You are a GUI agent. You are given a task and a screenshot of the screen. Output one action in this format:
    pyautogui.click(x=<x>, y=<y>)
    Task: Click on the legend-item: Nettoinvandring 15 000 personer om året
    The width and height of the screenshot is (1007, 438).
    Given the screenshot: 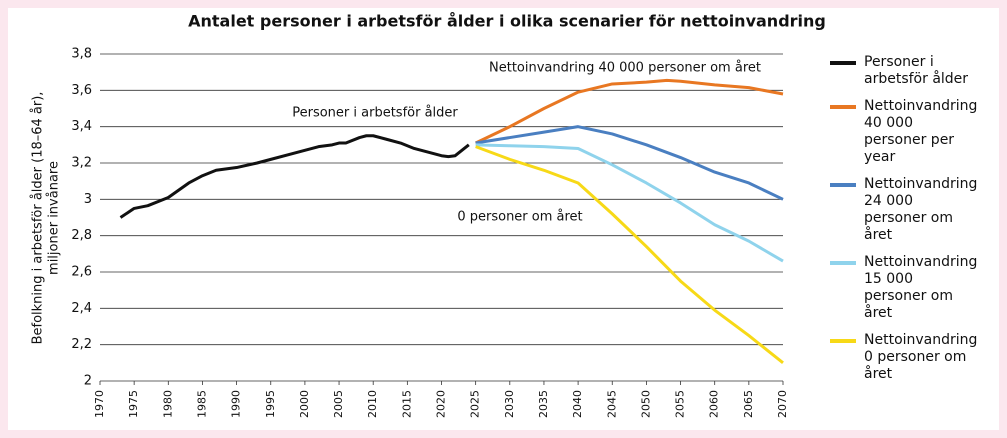 What is the action you would take?
    pyautogui.click(x=904, y=288)
    